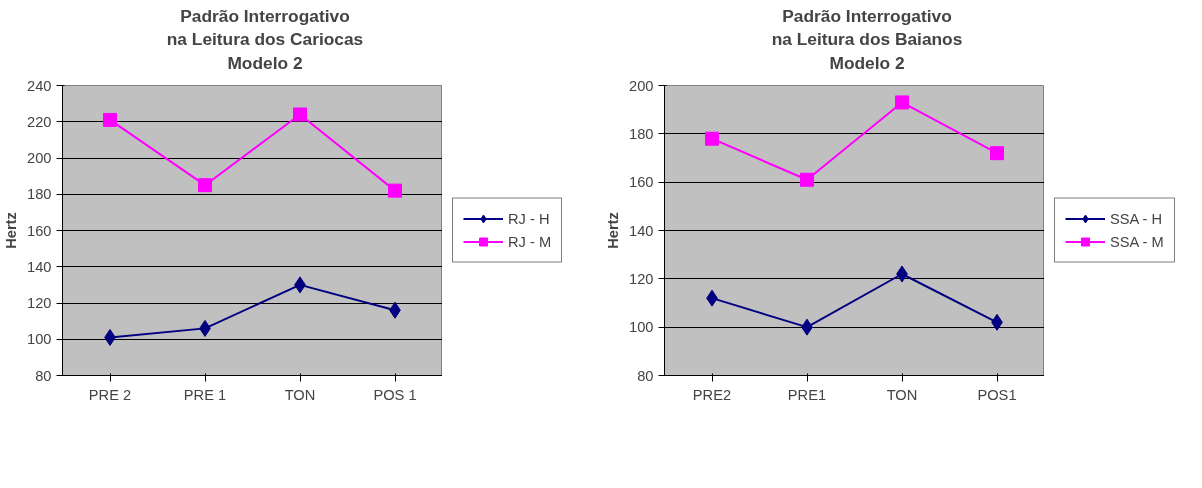 The image size is (1202, 488). I want to click on legend-label: RJ - H, so click(529, 218).